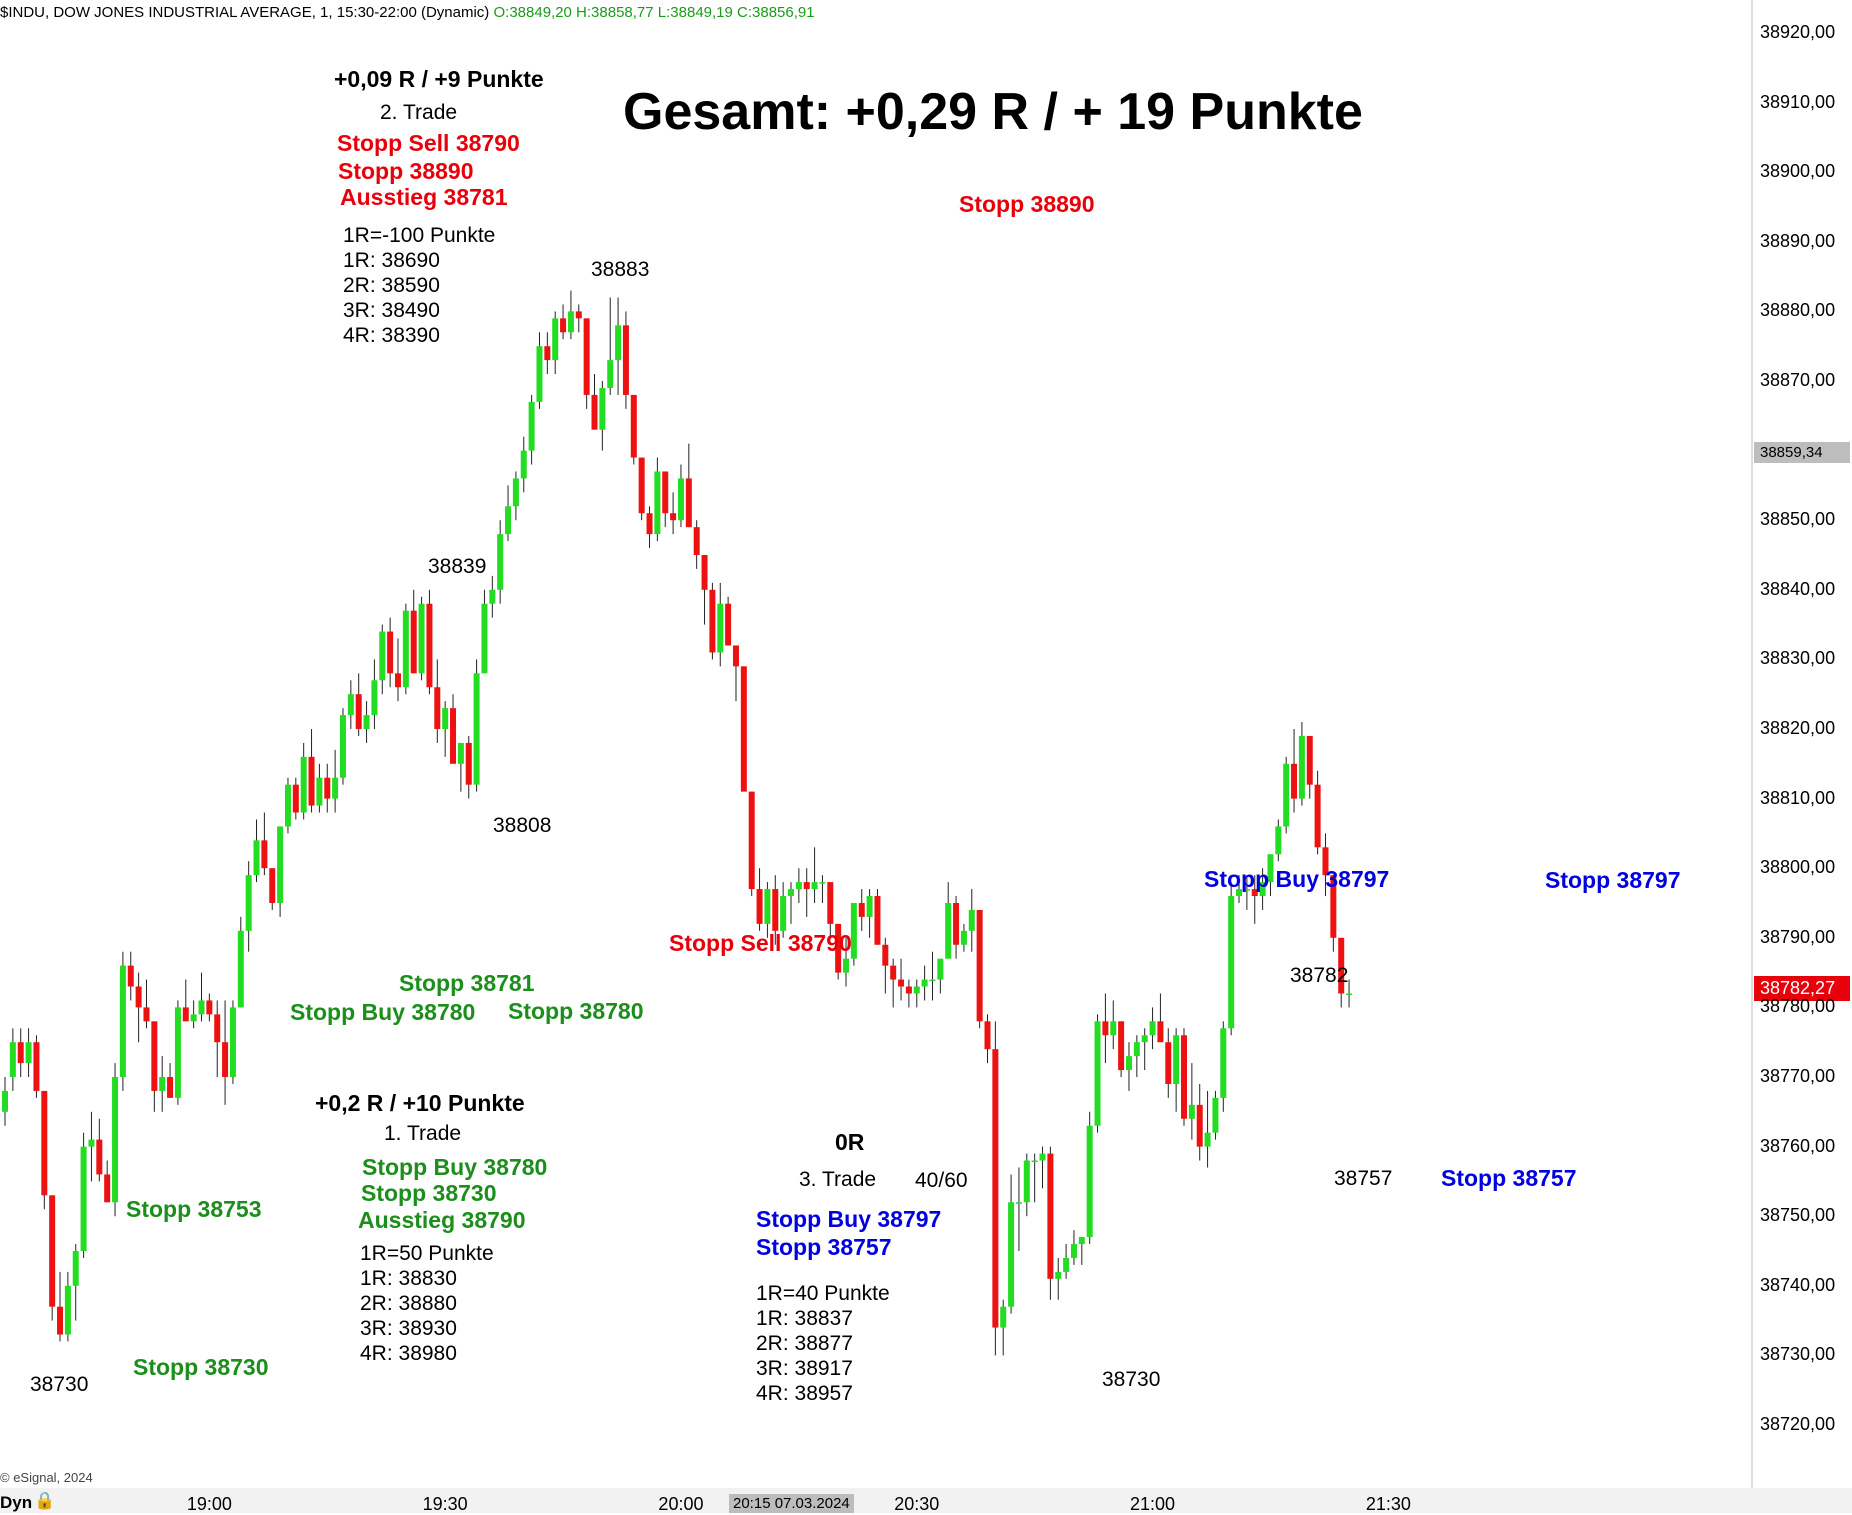 Image resolution: width=1852 pixels, height=1515 pixels. Describe the element at coordinates (823, 1293) in the screenshot. I see `trade3-r-line-0: 1R=40 Punkte` at that location.